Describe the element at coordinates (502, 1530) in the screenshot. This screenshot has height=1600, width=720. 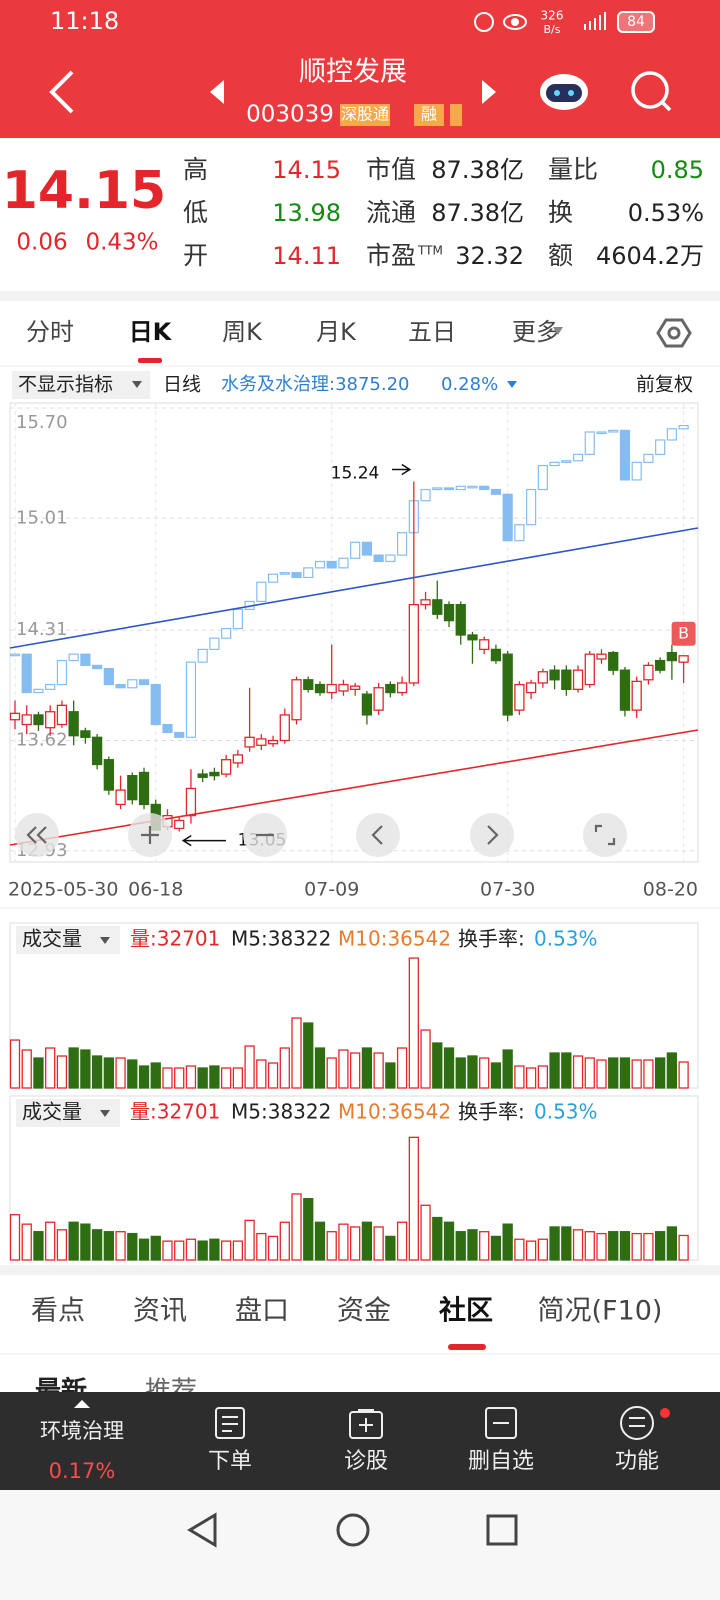
I see `nav-recent` at that location.